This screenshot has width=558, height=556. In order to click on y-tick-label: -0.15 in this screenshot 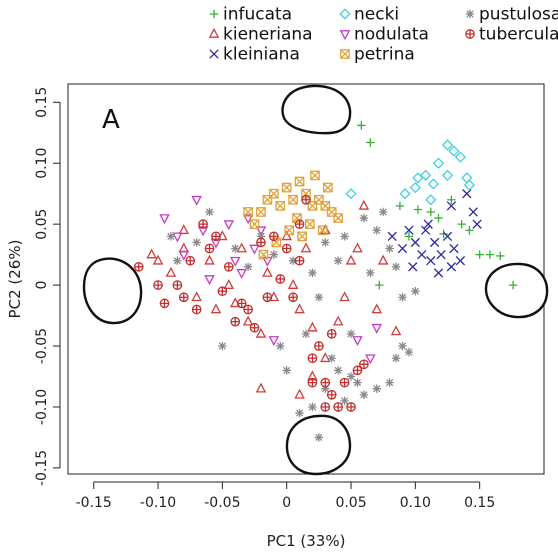, I will do `click(42, 468)`.